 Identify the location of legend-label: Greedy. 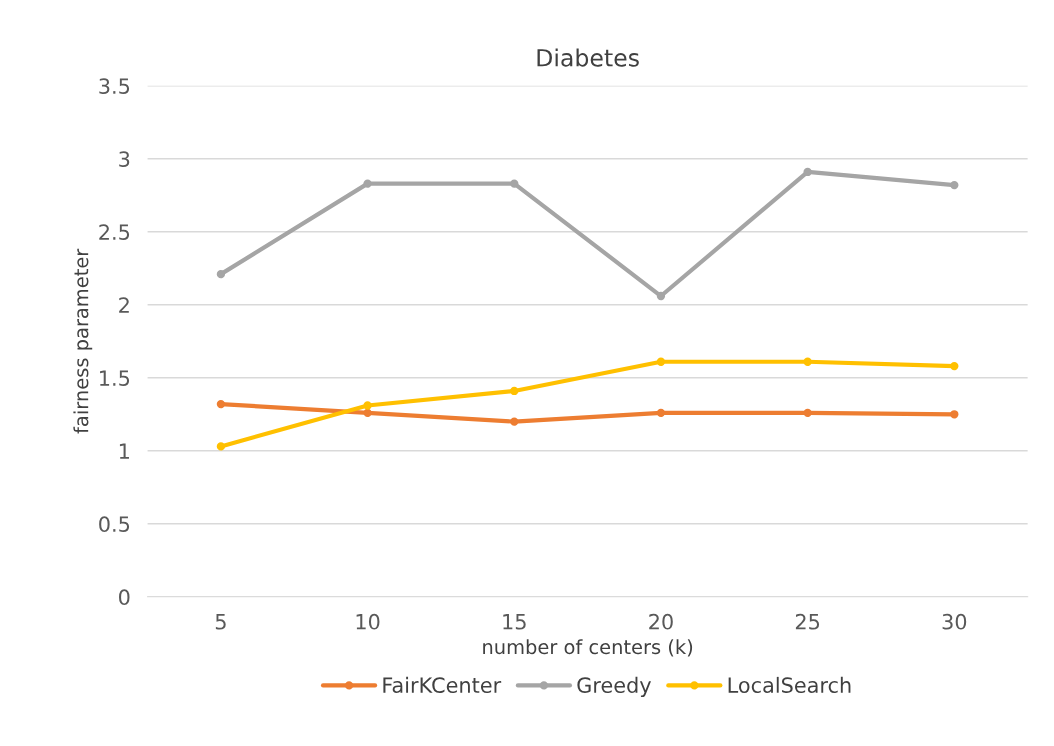
(614, 687).